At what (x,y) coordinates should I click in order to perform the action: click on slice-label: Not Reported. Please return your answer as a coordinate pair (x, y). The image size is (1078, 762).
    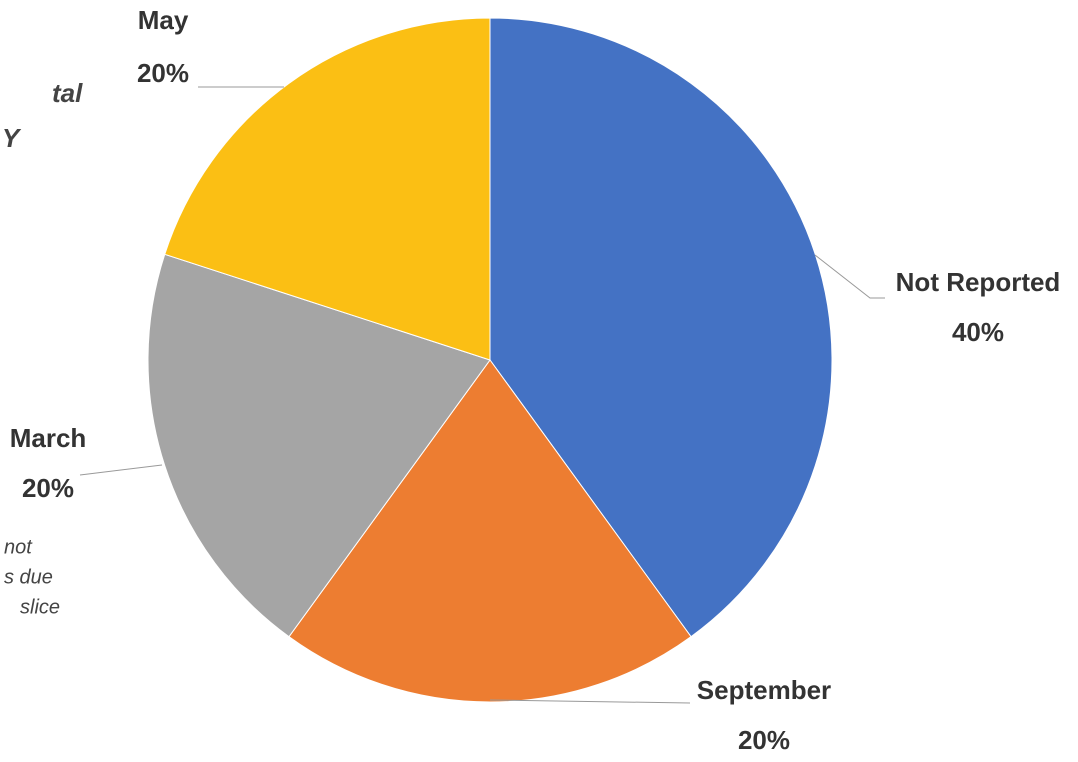
    Looking at the image, I should click on (978, 282).